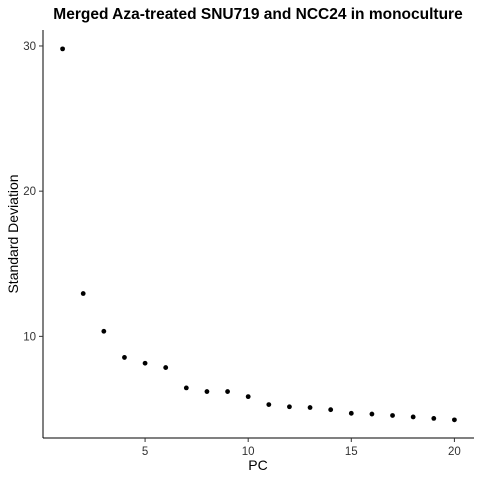  I want to click on y-tick-label: 30, so click(29, 47).